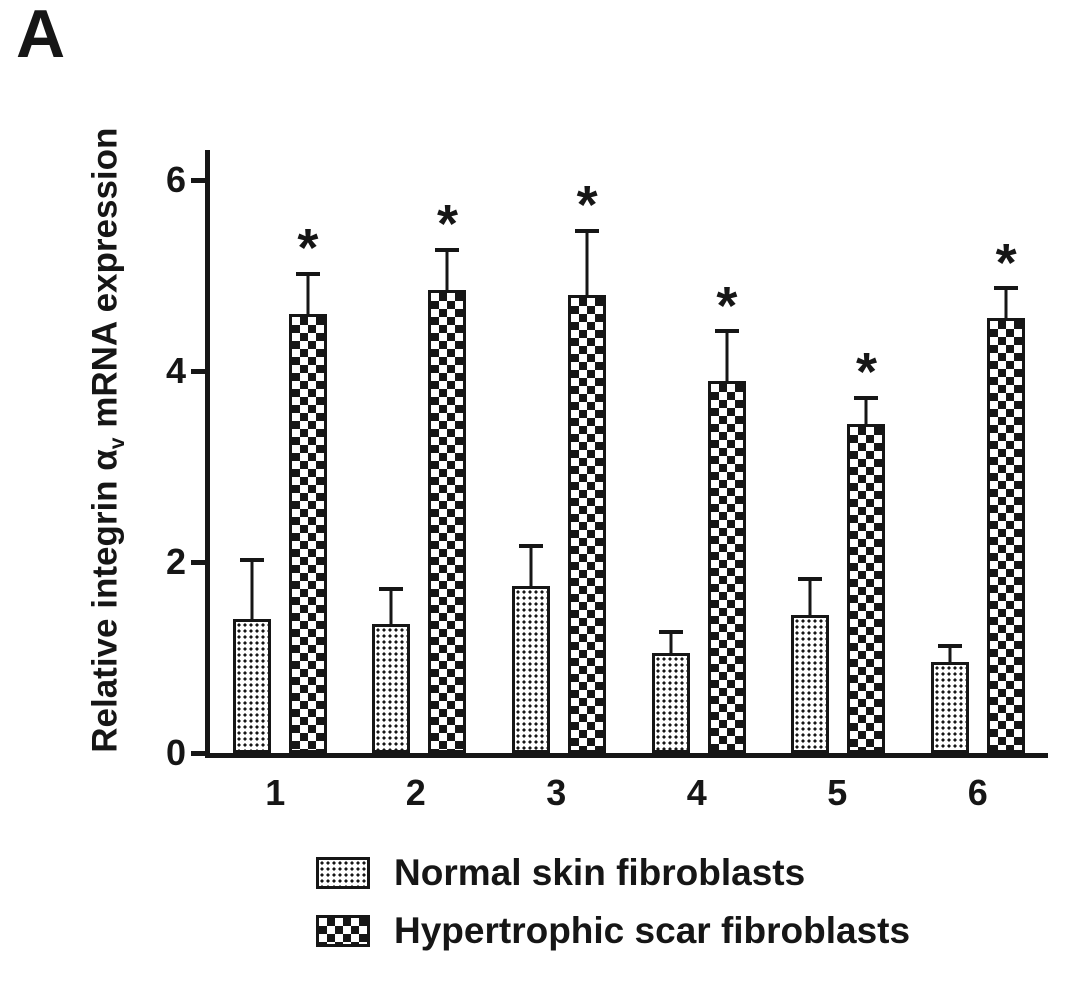 The width and height of the screenshot is (1087, 993). I want to click on x-tick-label: 3, so click(556, 792).